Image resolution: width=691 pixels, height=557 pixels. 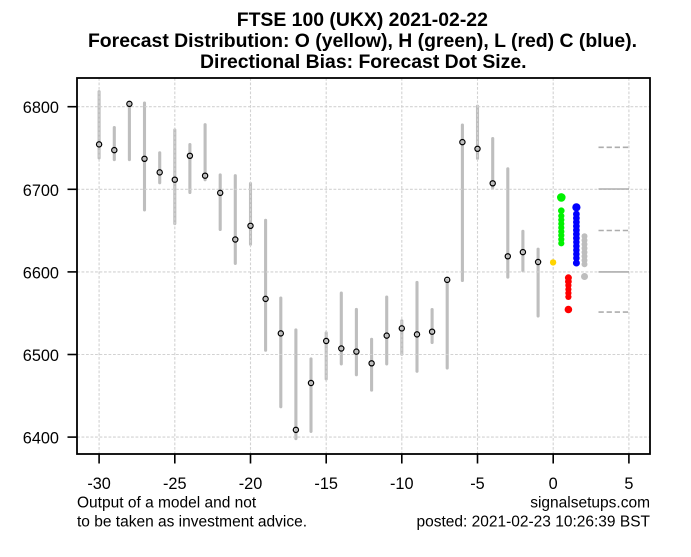 What do you see at coordinates (362, 20) in the screenshot?
I see `svg-text: FTSE 100 (UKX) 2021-02-22` at bounding box center [362, 20].